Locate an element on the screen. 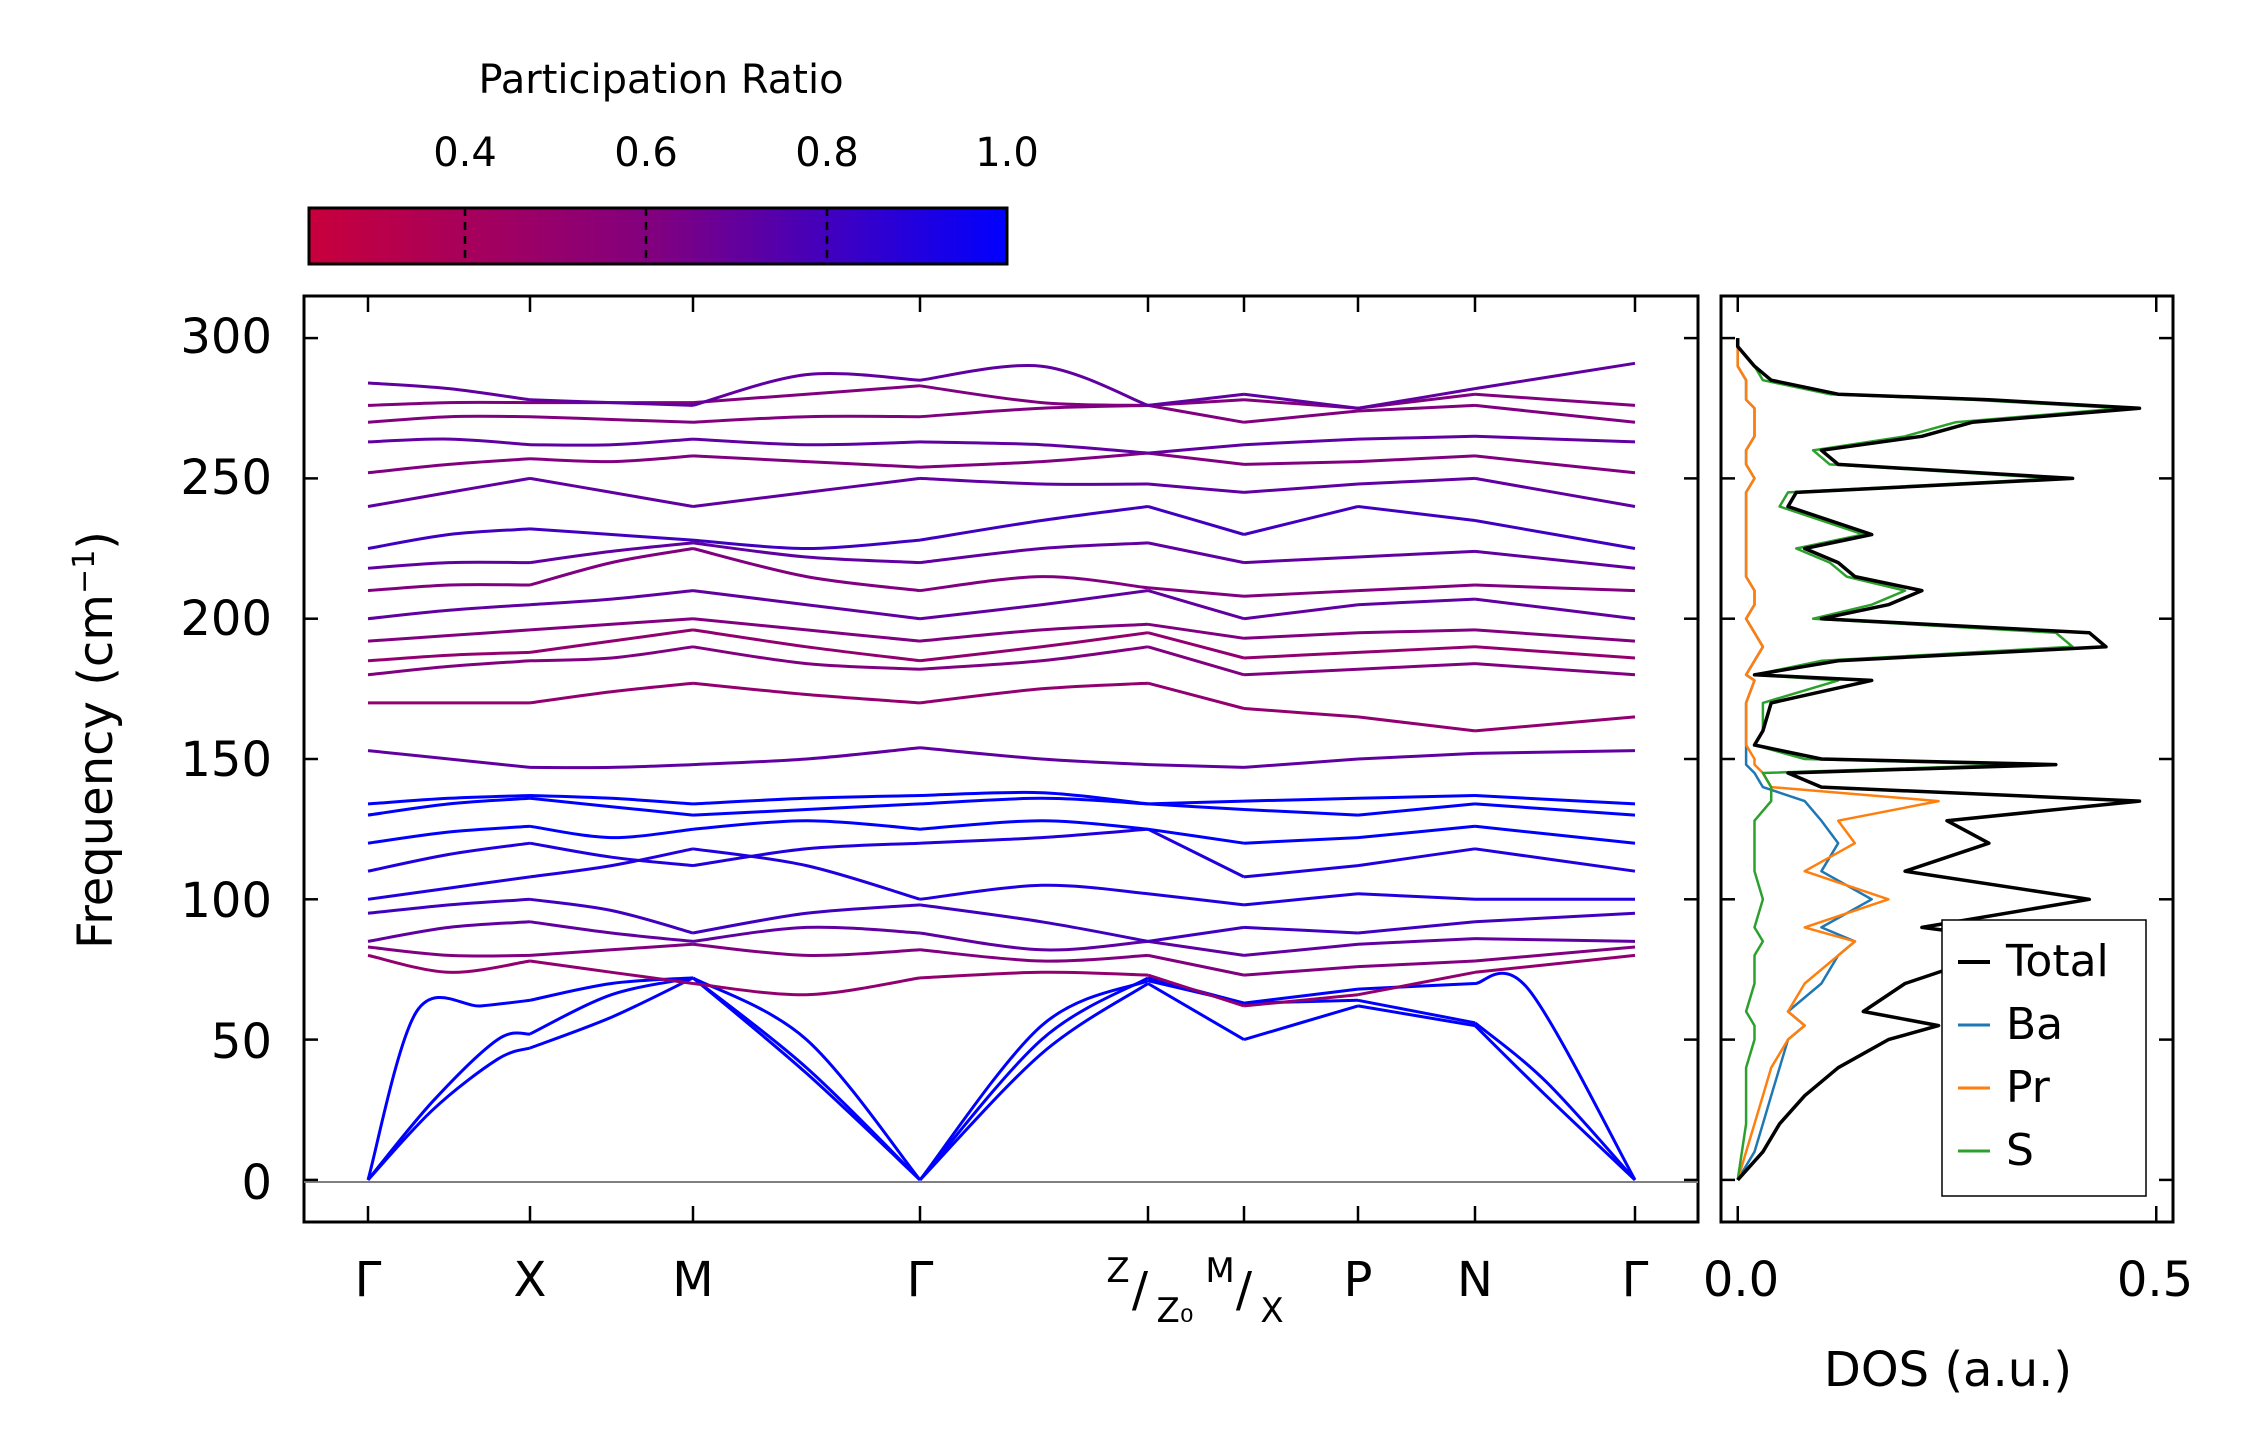  dos-ticks is located at coordinates (1947, 759).